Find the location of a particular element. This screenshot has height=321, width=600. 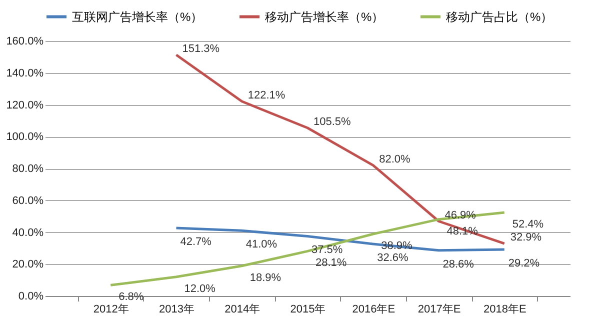

data-label: 52.4% is located at coordinates (528, 224).